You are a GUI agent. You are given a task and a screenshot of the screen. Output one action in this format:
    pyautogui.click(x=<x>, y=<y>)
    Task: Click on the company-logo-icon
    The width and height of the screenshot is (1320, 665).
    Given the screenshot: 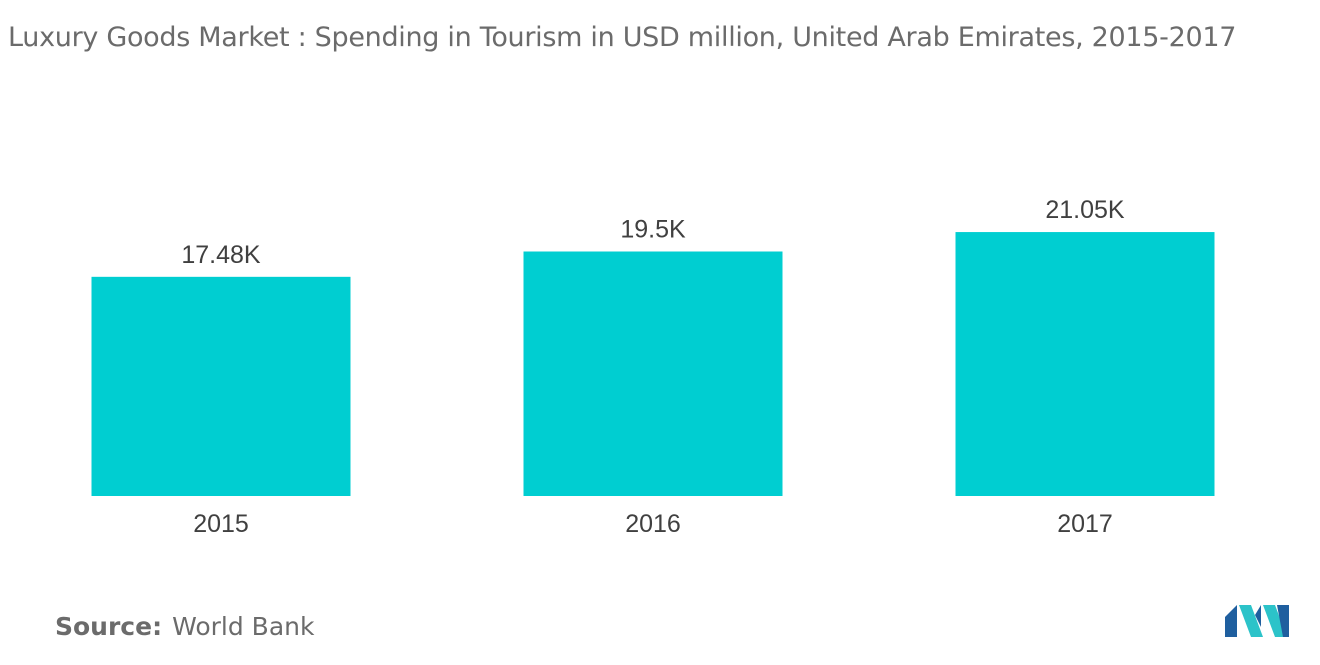 What is the action you would take?
    pyautogui.click(x=1257, y=621)
    